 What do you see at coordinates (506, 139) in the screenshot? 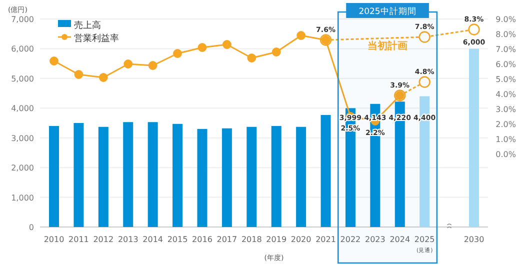
I see `y2-tick-label: 1.0%` at bounding box center [506, 139].